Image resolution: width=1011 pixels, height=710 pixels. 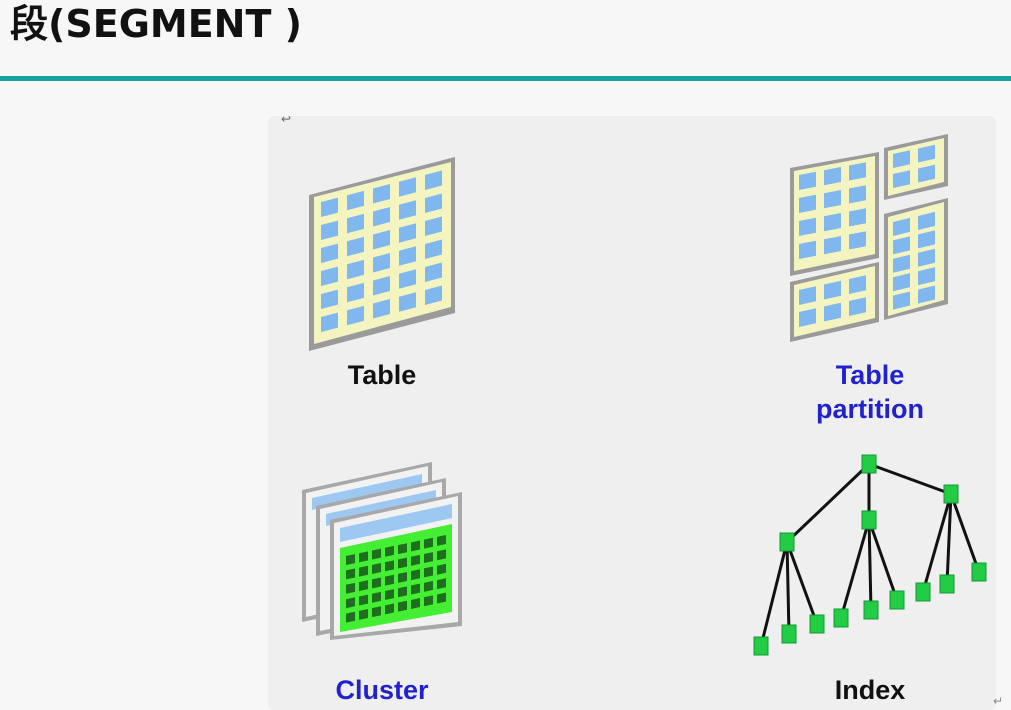 I want to click on text-caret-mark: ↩, so click(x=286, y=119).